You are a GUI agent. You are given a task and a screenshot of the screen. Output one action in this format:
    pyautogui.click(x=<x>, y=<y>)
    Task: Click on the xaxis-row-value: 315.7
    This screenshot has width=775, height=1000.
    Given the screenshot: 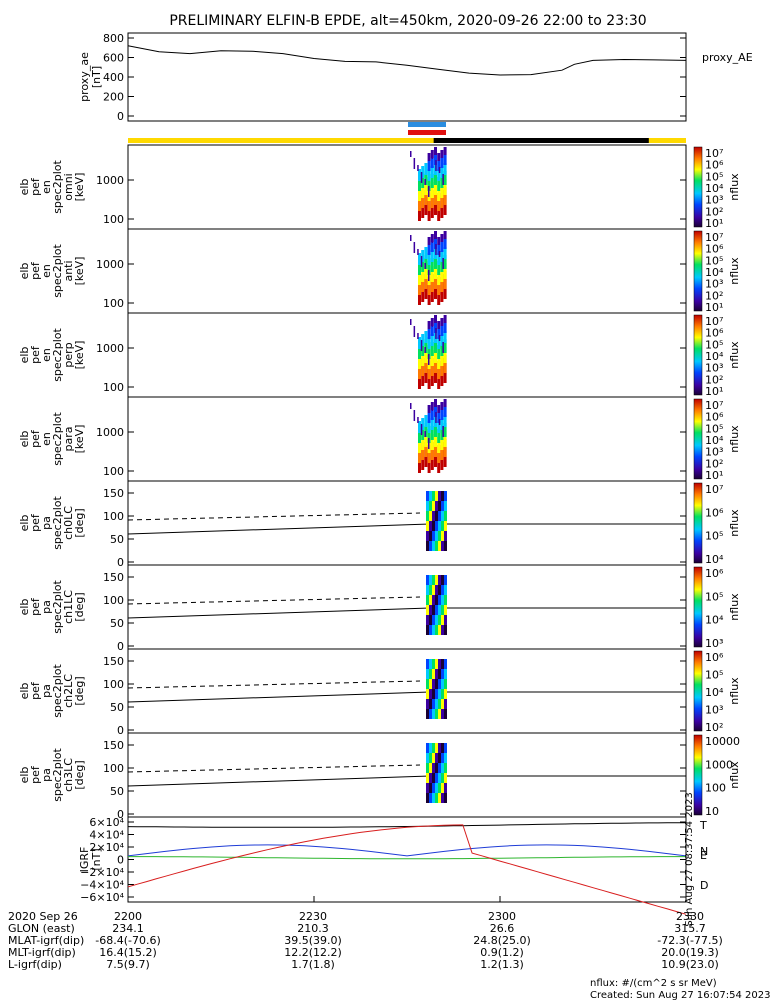 What is the action you would take?
    pyautogui.click(x=690, y=928)
    